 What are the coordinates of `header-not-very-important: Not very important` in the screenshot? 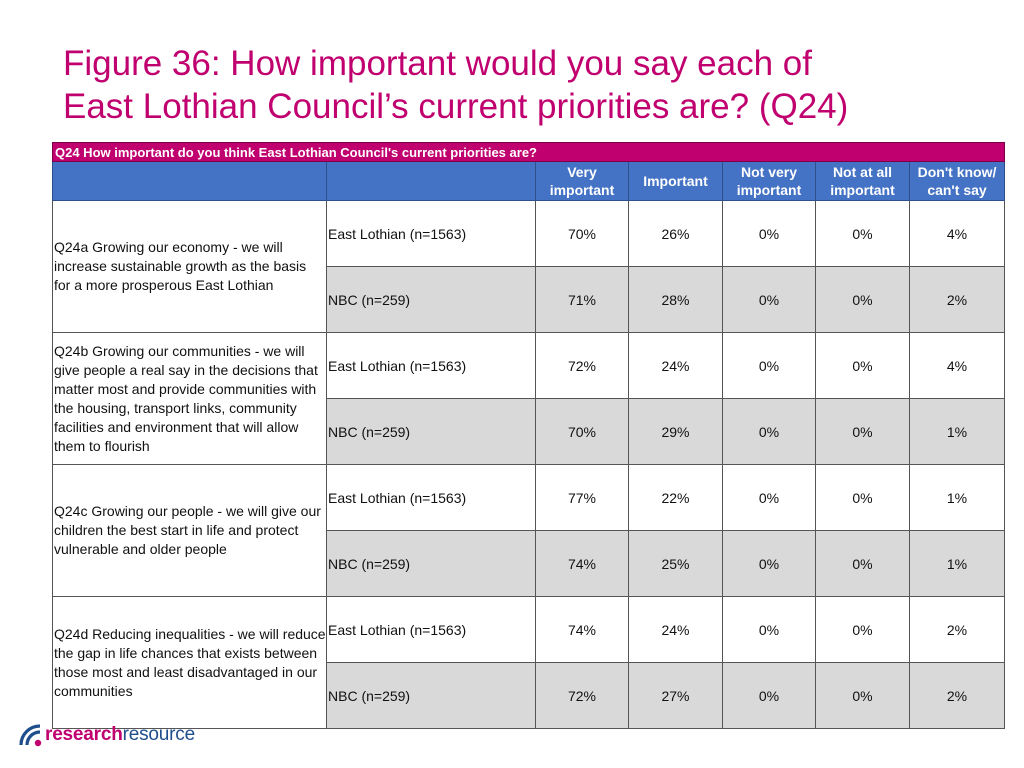 It's located at (769, 181).